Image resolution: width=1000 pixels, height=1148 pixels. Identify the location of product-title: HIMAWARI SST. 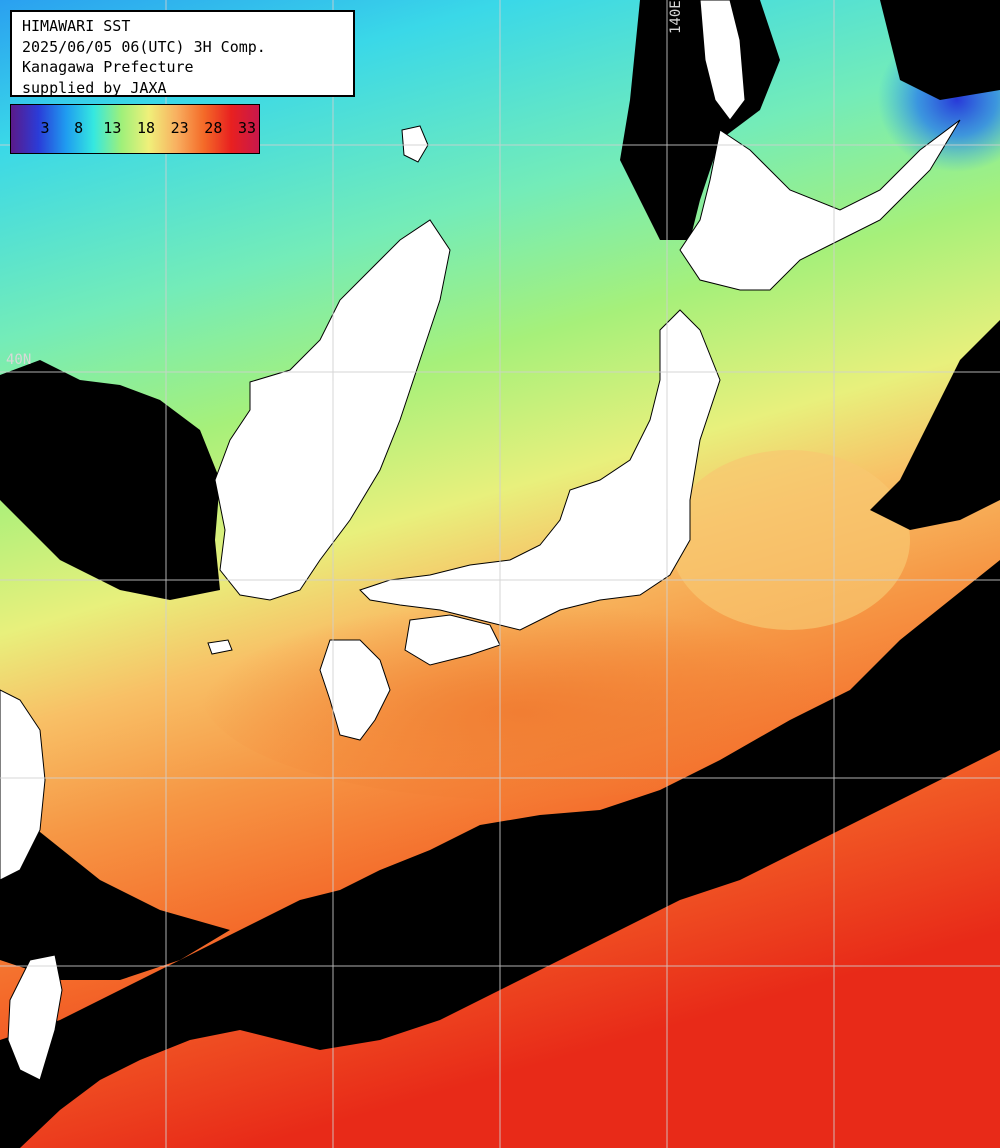
(76, 26).